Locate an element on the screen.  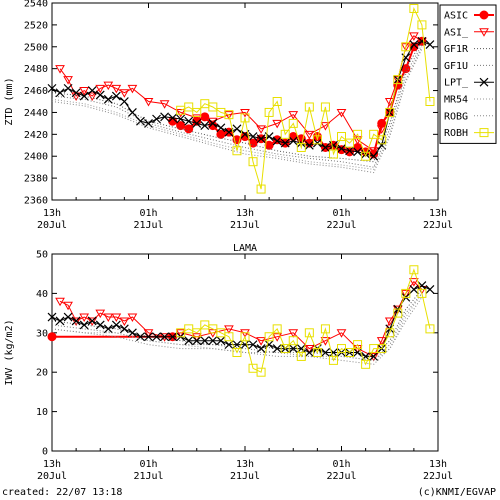
panel2-ytick-label: 50 is located at coordinates (42, 255).